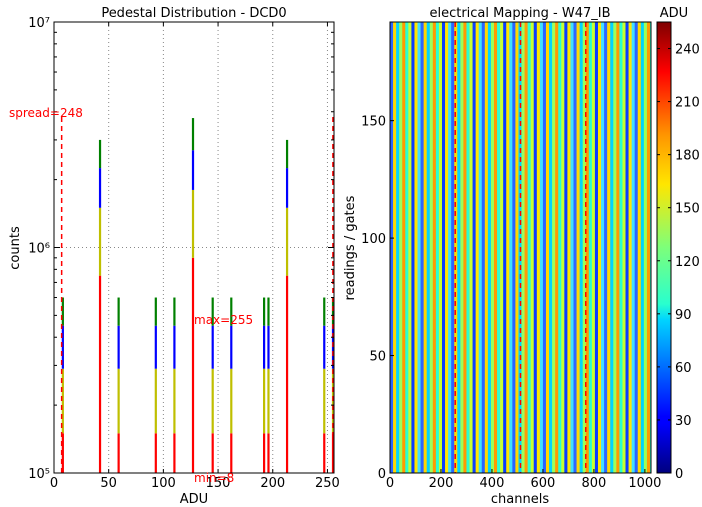  Describe the element at coordinates (683, 368) in the screenshot. I see `colorbar-tick-label-2: 60` at that location.